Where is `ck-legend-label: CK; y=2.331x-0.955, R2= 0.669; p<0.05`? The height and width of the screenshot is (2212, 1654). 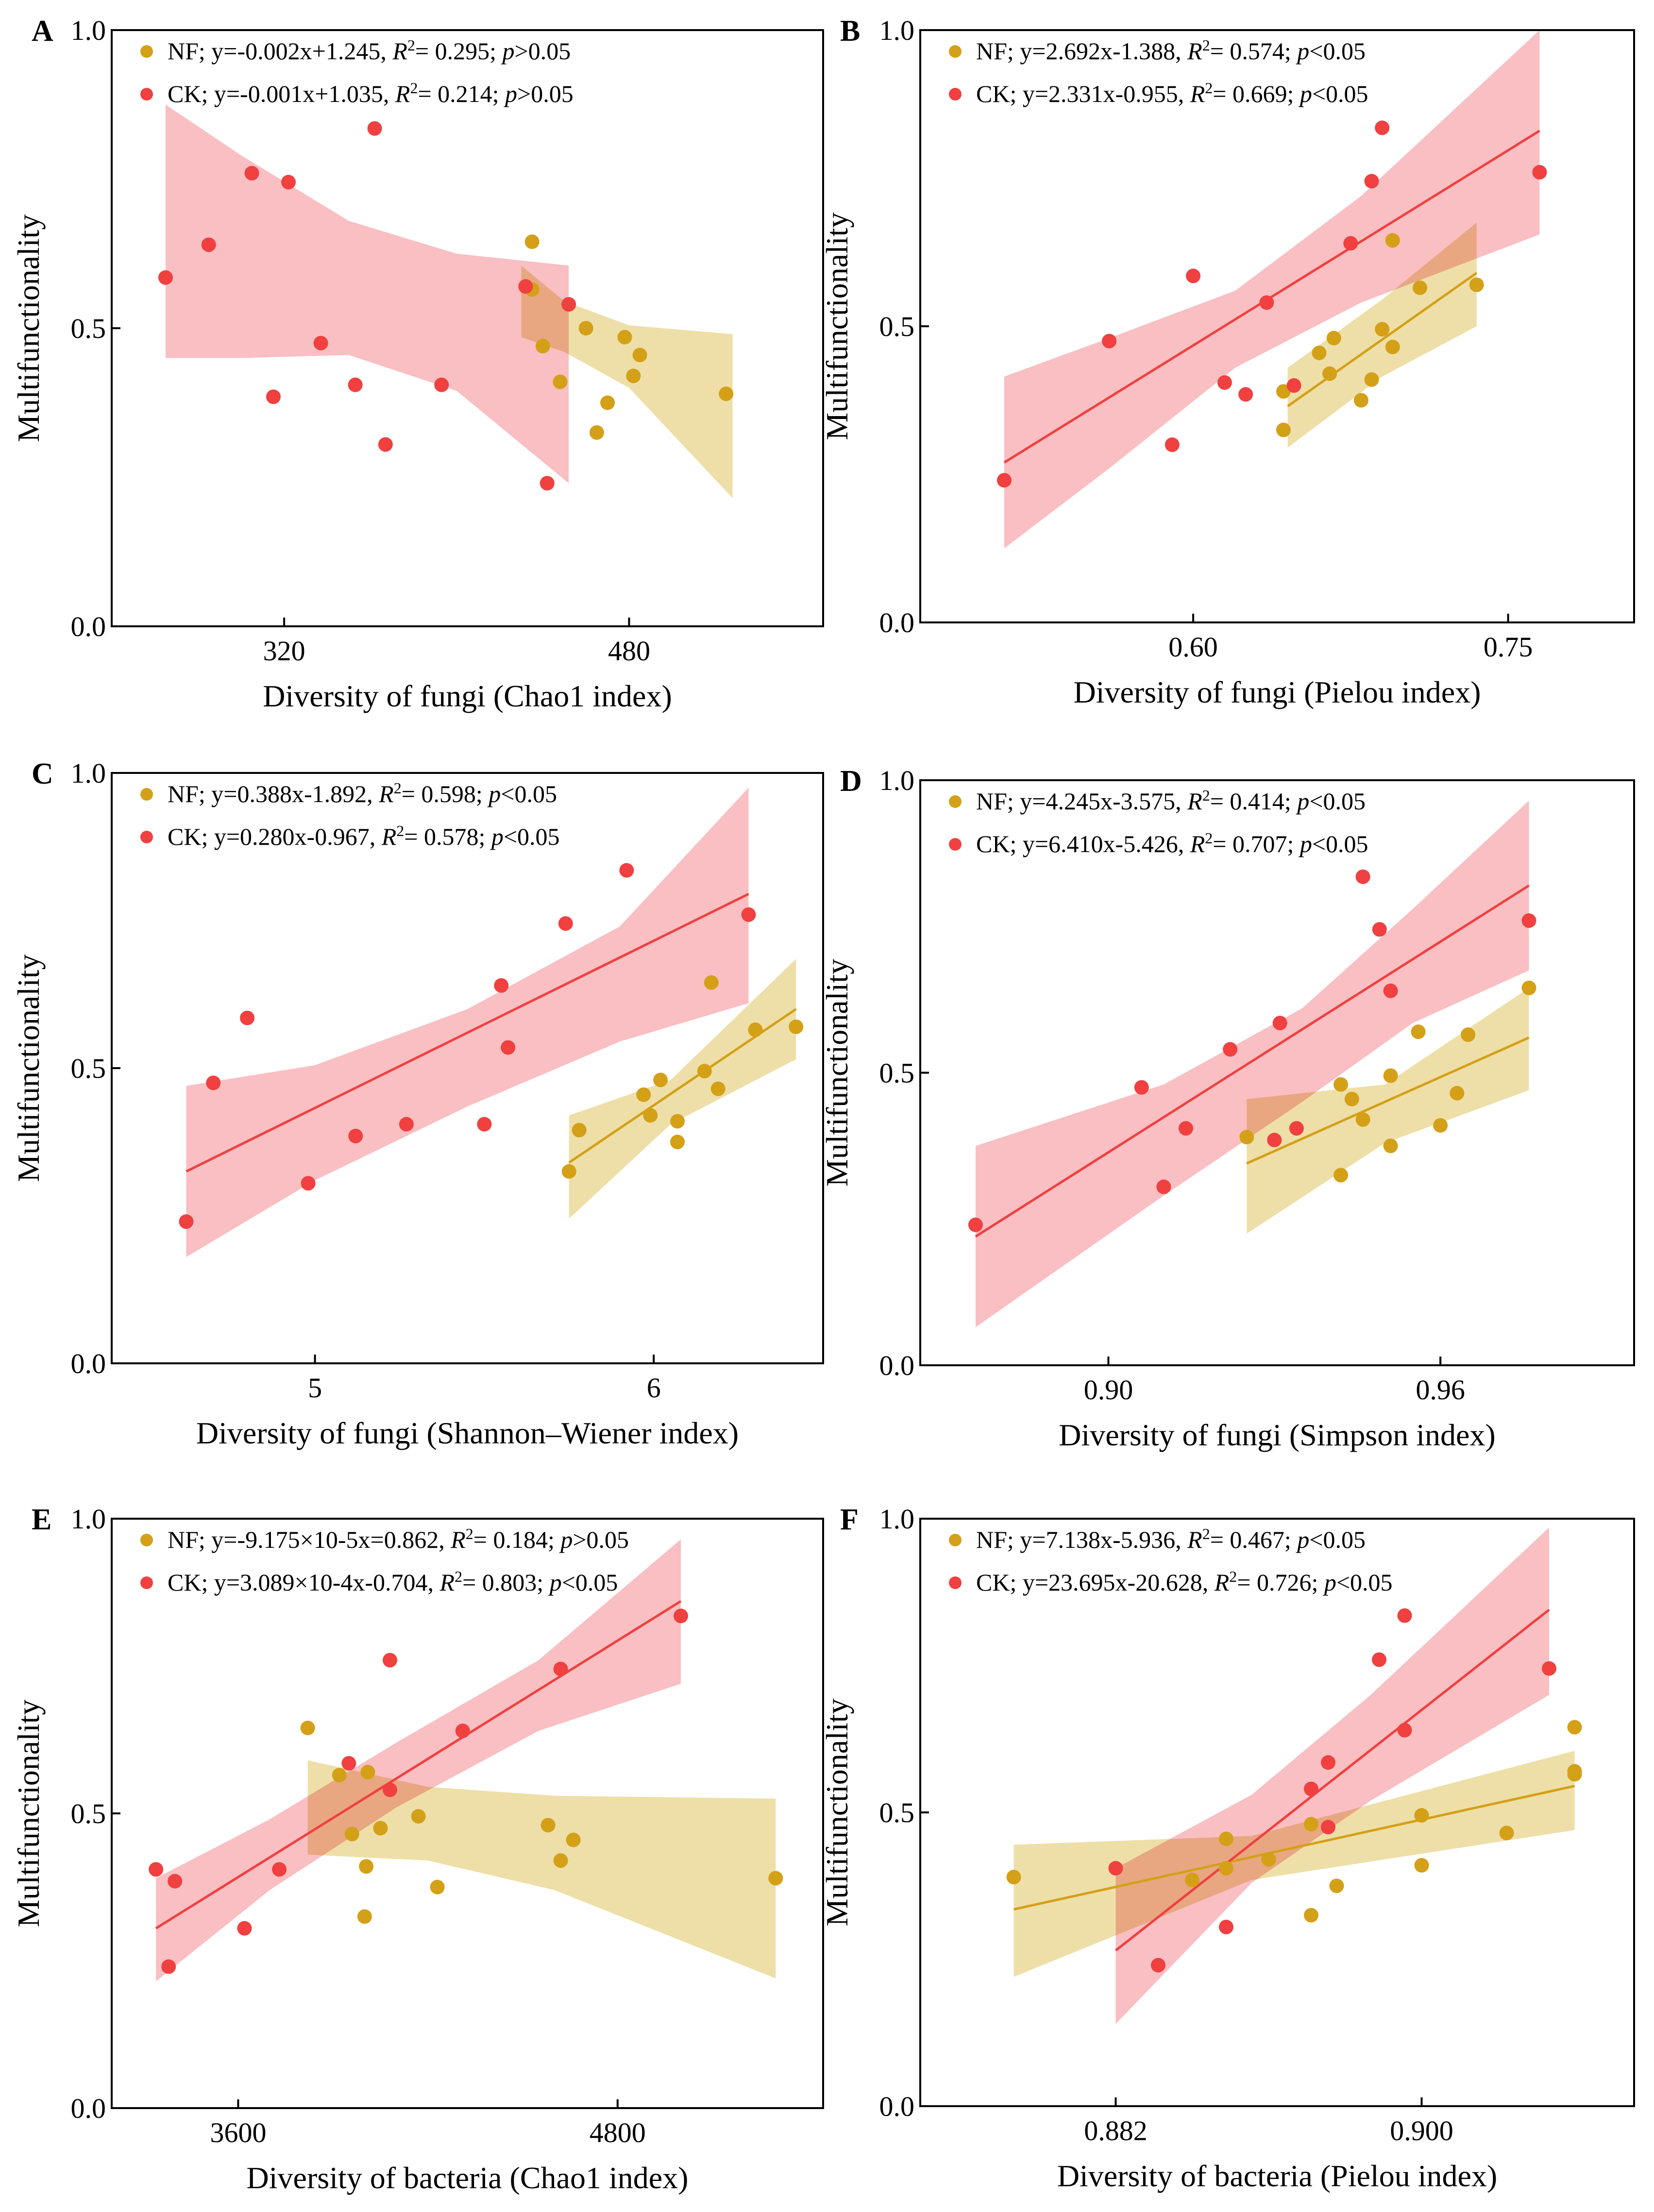 ck-legend-label: CK; y=2.331x-0.955, R2= 0.669; p<0.05 is located at coordinates (1172, 93).